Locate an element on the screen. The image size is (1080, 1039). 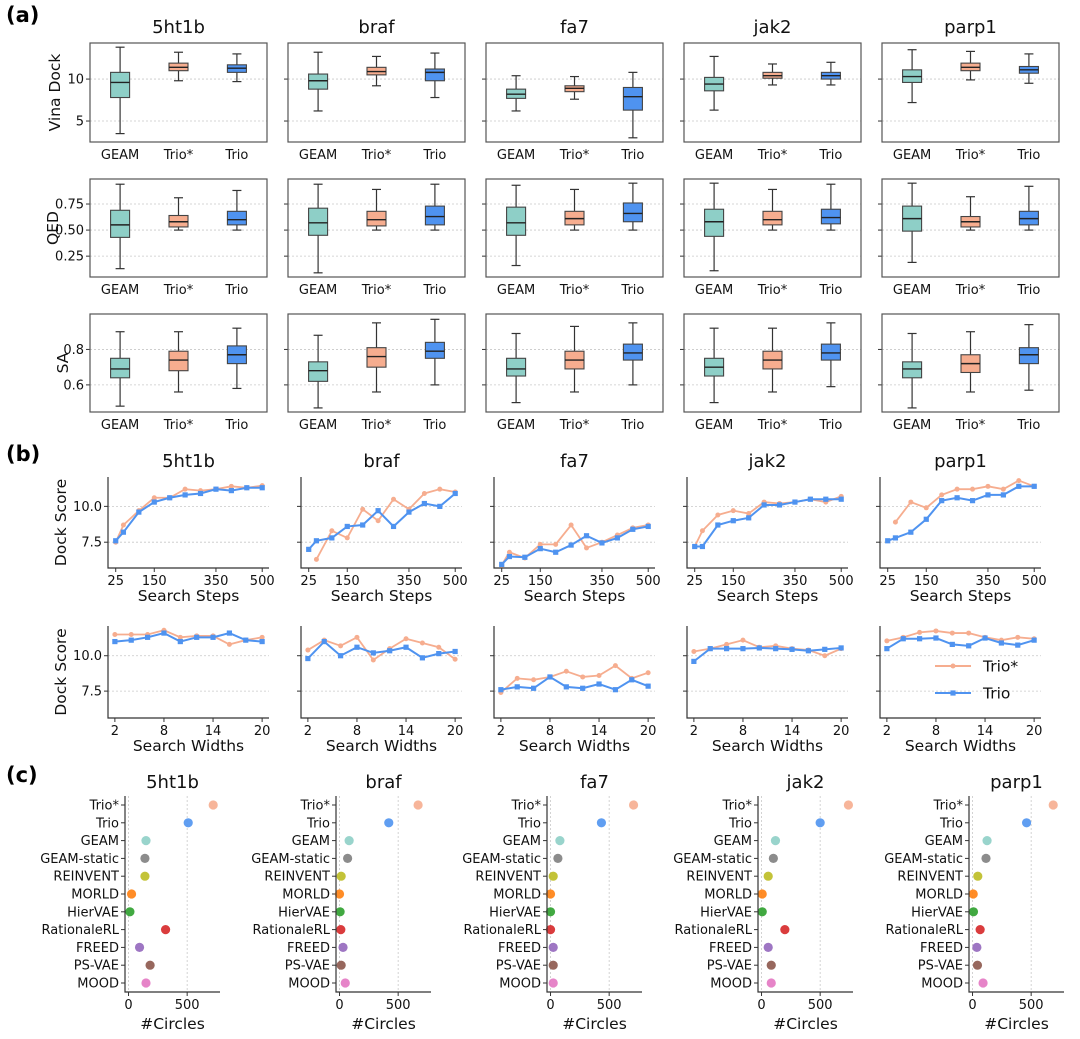
x-tick-label: 350 is located at coordinates (988, 581).